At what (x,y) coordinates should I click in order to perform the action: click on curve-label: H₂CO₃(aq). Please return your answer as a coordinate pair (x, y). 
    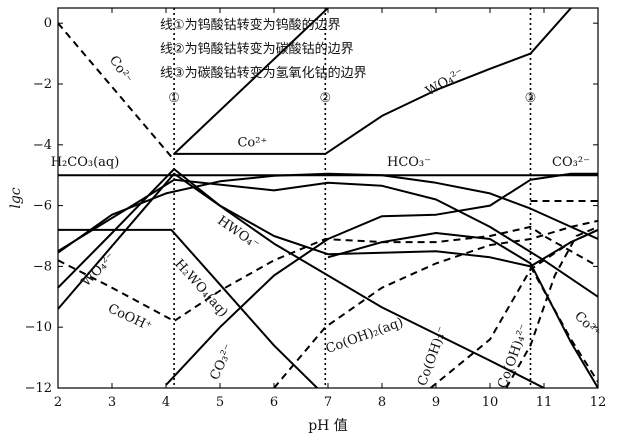
    Looking at the image, I should click on (85, 162).